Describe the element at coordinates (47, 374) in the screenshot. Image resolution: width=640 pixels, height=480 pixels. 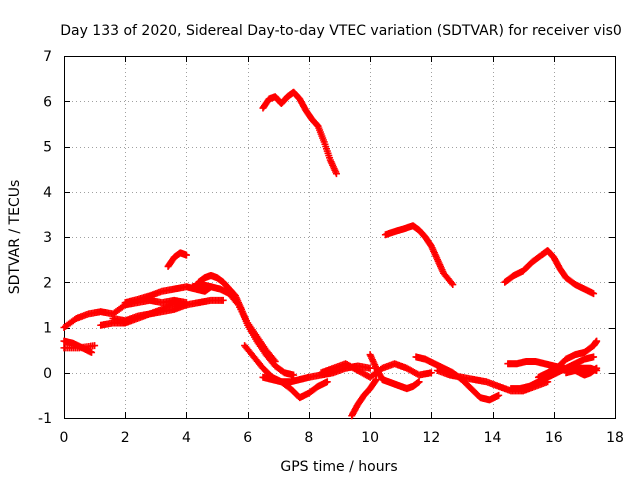
I see `y-tick-label: 0` at that location.